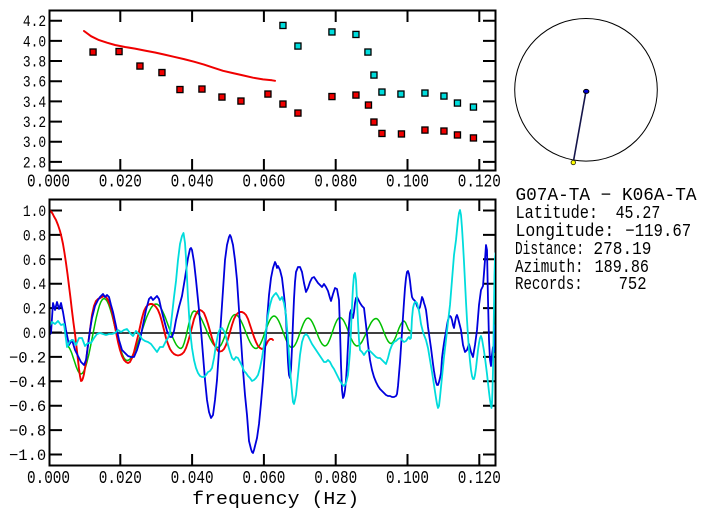 The height and width of the screenshot is (524, 703). I want to click on svg-text: −1.0, so click(27, 456).